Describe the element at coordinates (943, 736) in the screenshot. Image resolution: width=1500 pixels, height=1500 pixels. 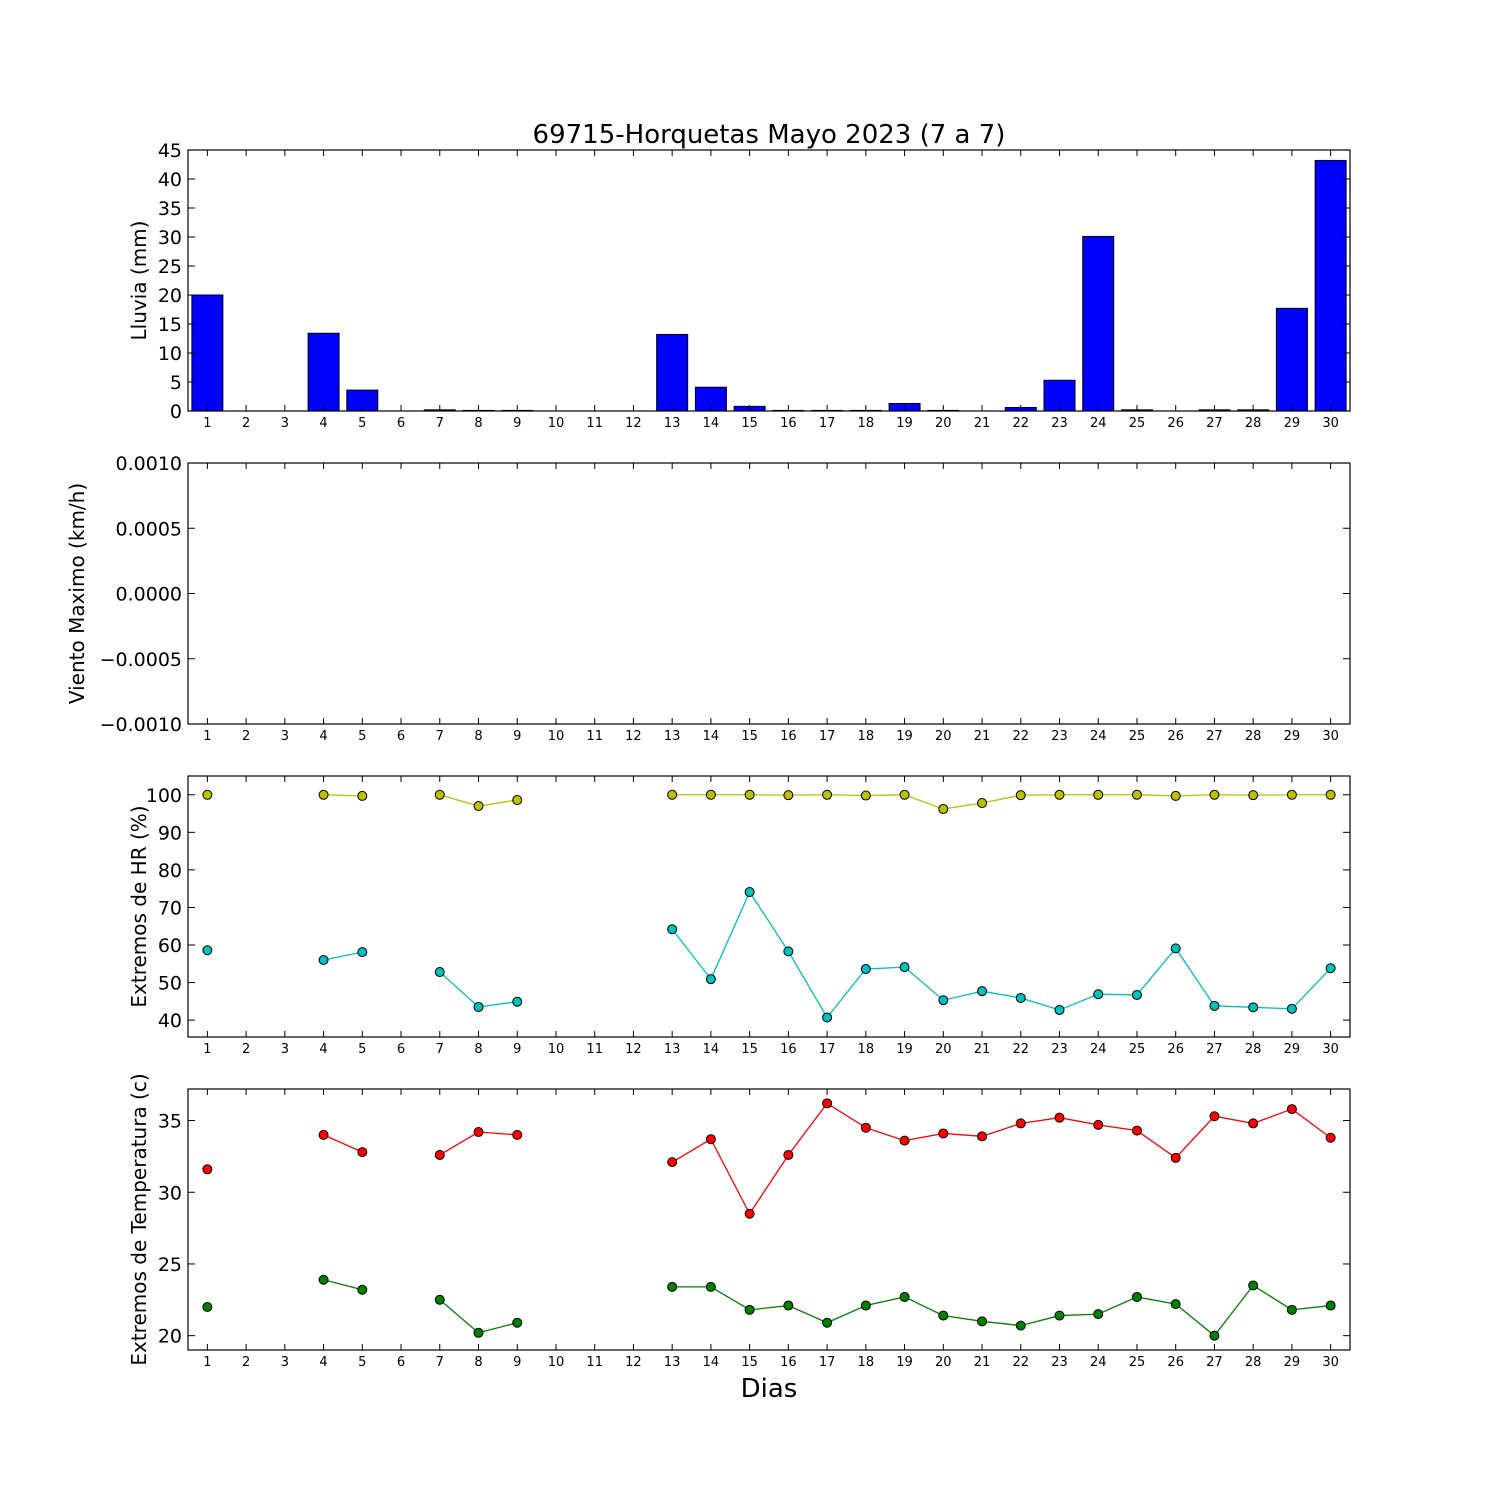
I see `x-tick-label: 20` at that location.